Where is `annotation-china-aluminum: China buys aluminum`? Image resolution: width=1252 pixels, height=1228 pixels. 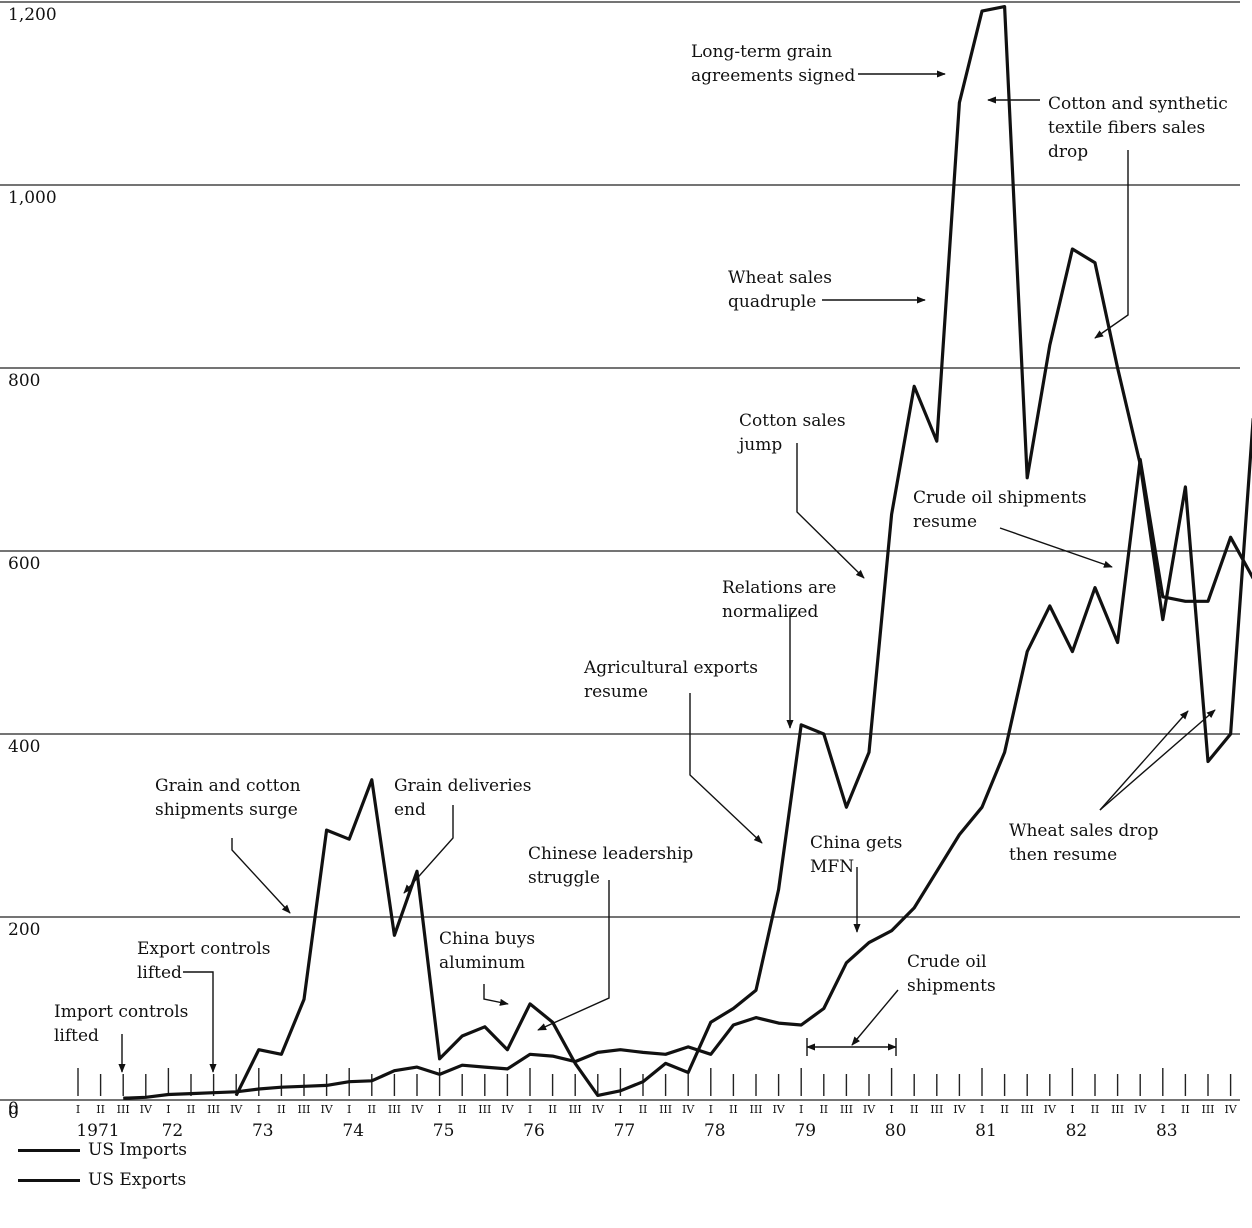
annotation-china-aluminum: China buys aluminum is located at coordinates (487, 967).